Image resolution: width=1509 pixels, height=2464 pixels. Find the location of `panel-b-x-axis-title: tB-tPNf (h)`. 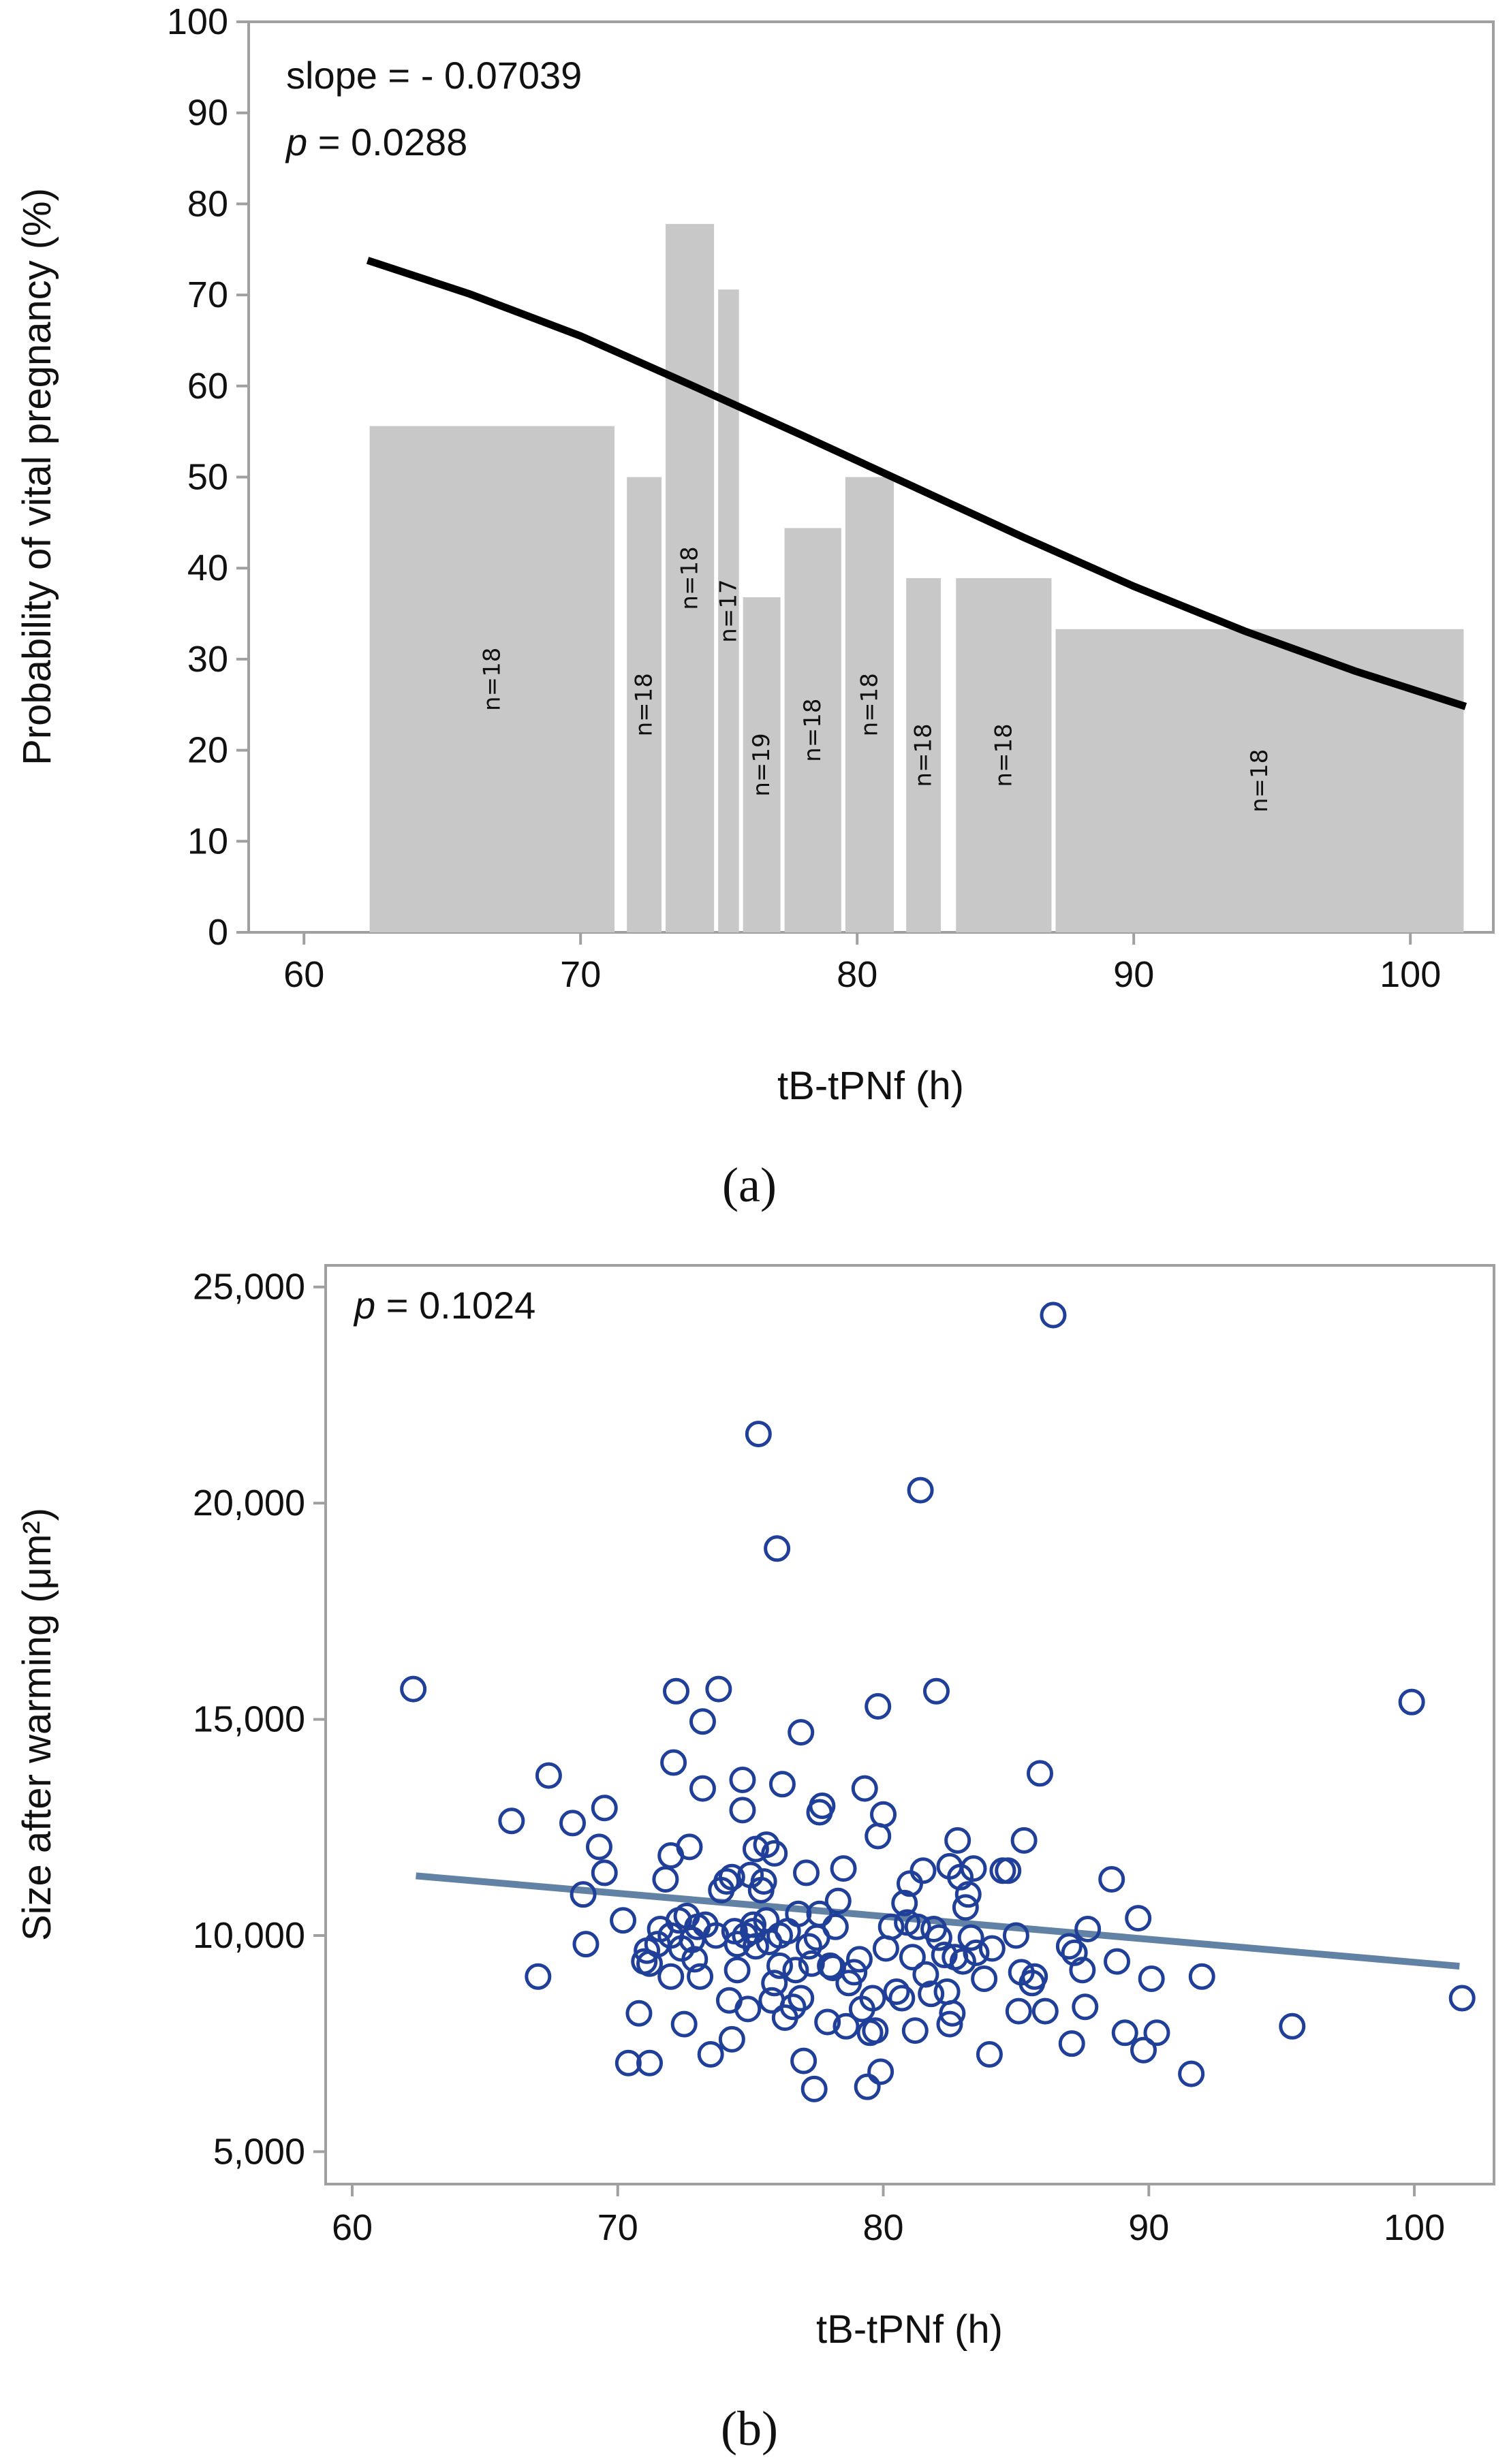

panel-b-x-axis-title: tB-tPNf (h) is located at coordinates (909, 2329).